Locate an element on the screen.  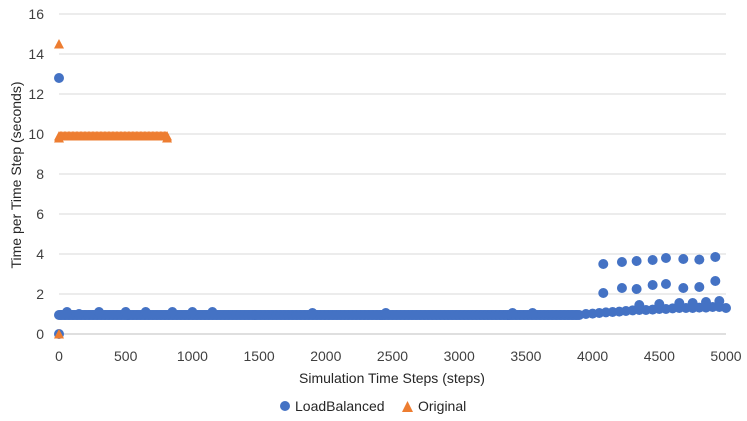
y-tick-label: 12 is located at coordinates (36, 94).